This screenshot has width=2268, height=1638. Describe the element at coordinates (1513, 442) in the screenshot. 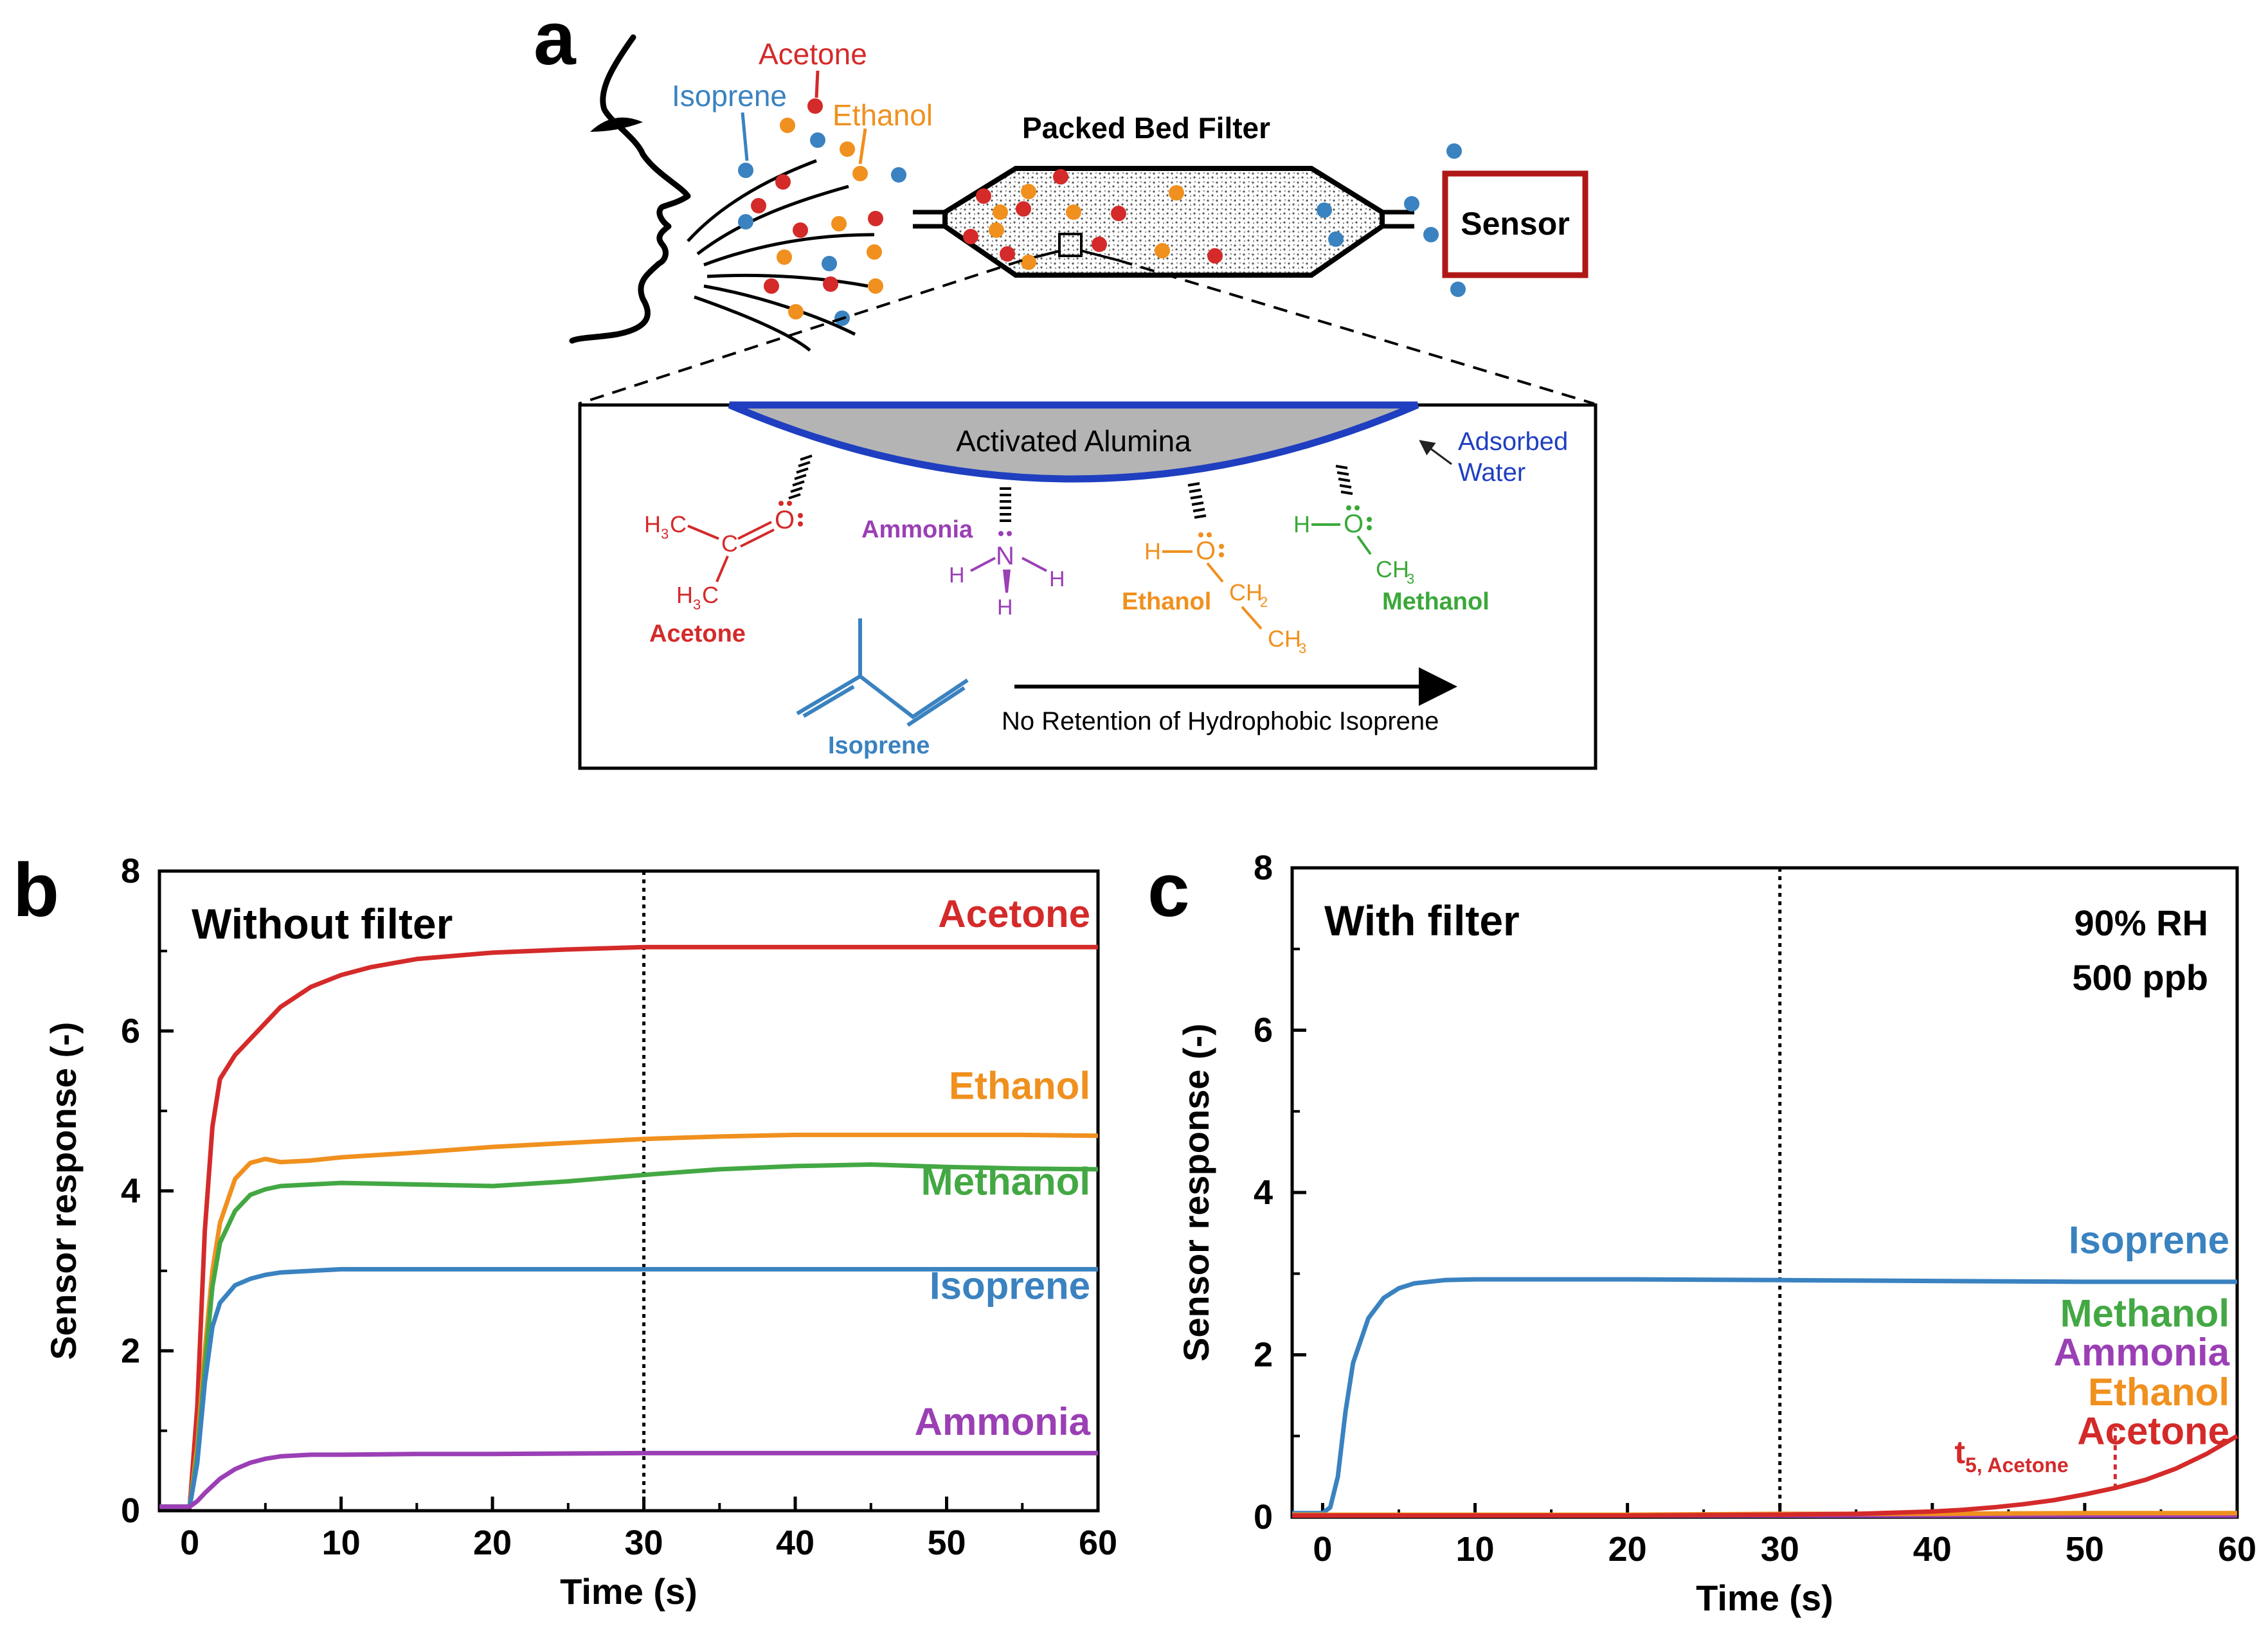

I see `water-label-1: Adsorbed` at that location.